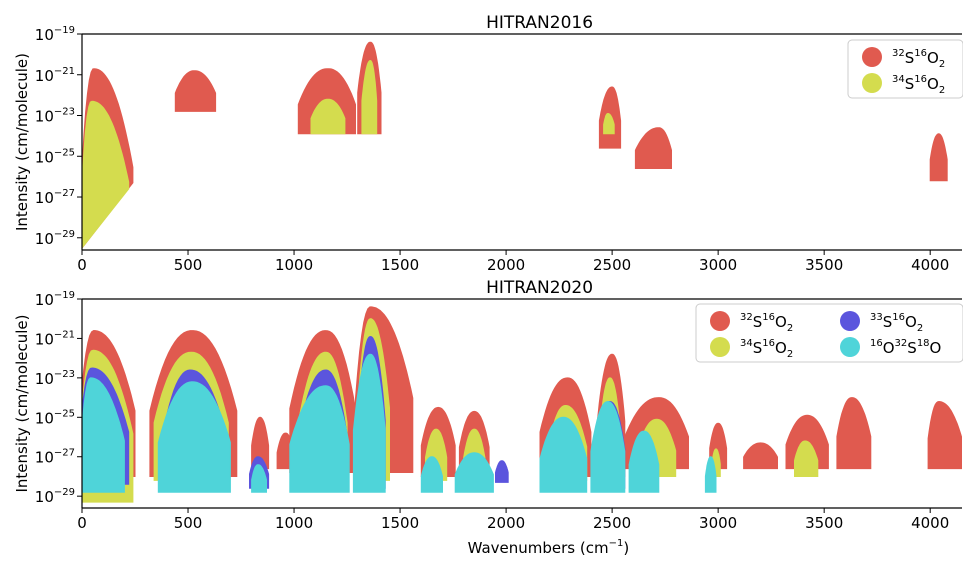  What do you see at coordinates (896, 323) in the screenshot?
I see `legend-label-33S16O2: 33S16O2` at bounding box center [896, 323].